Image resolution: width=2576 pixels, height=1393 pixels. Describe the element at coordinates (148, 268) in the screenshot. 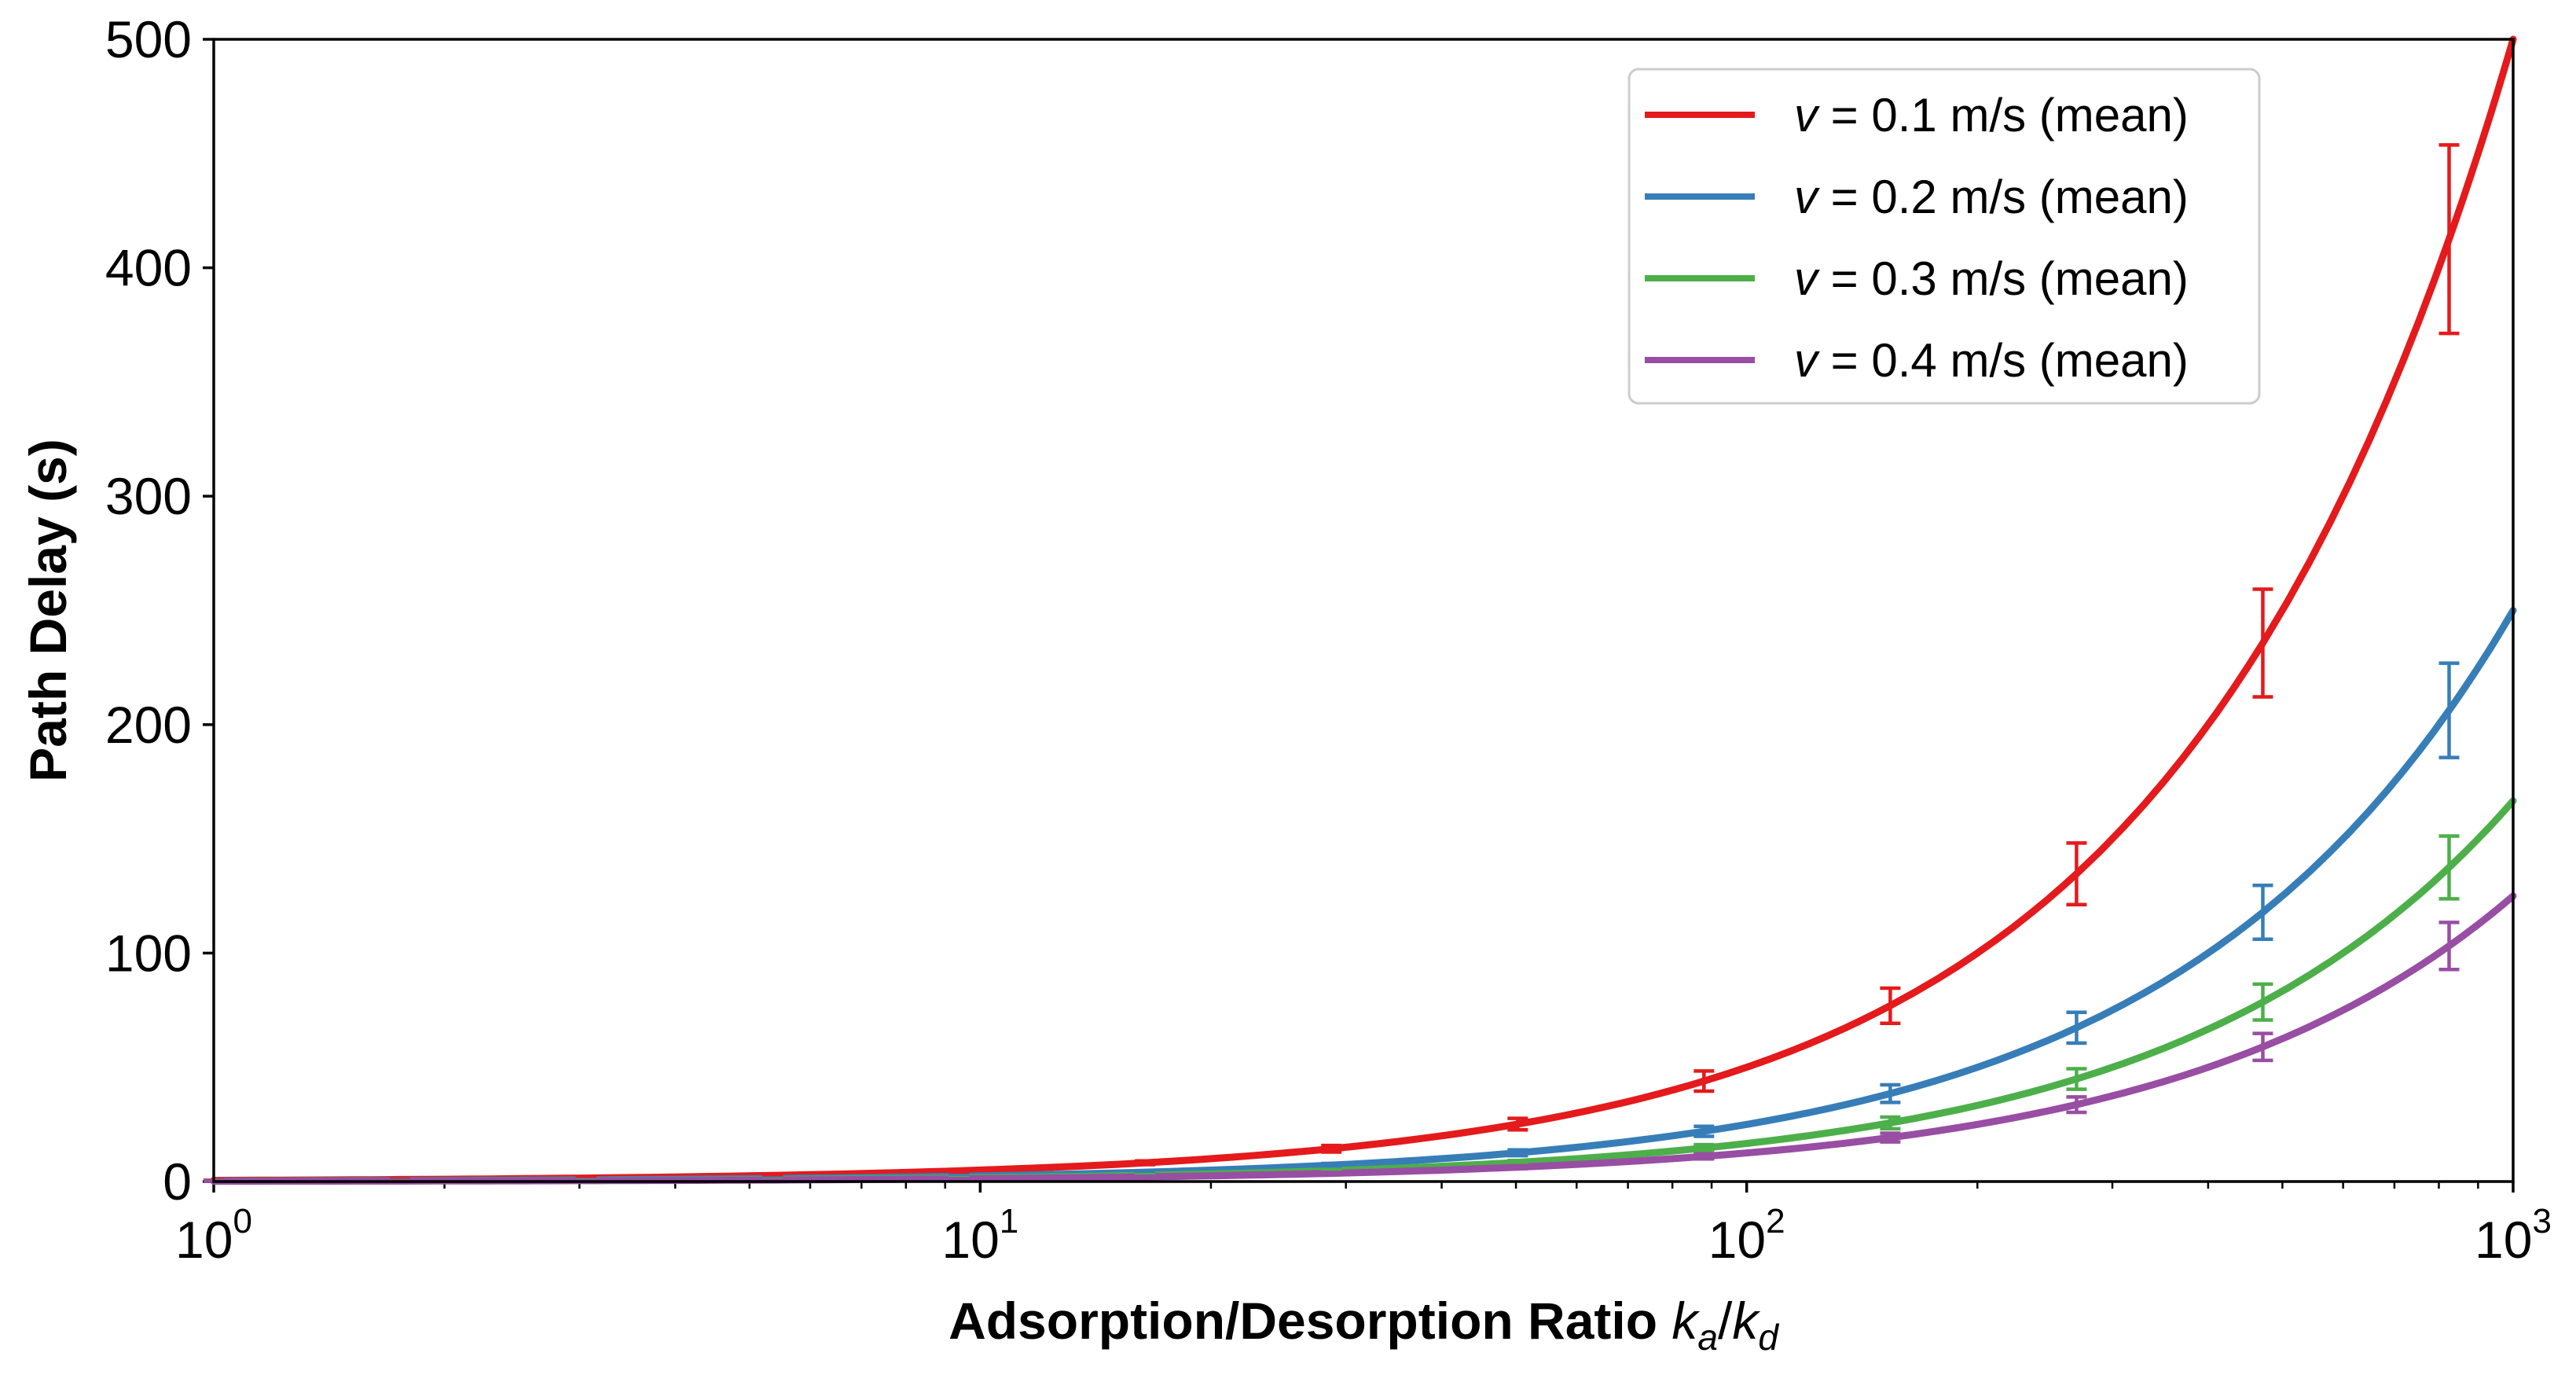

I see `y-tick-label: 400` at that location.